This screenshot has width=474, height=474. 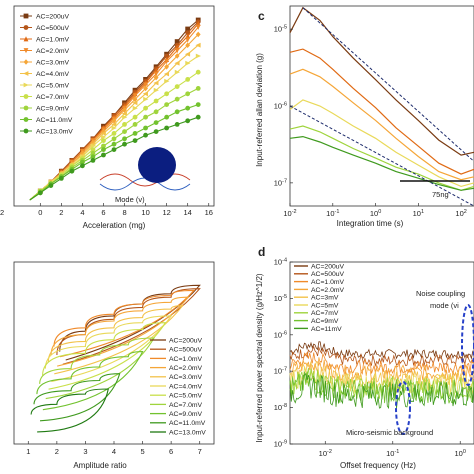 I want to click on series-curve-AC=7.0mV, so click(x=97, y=368).